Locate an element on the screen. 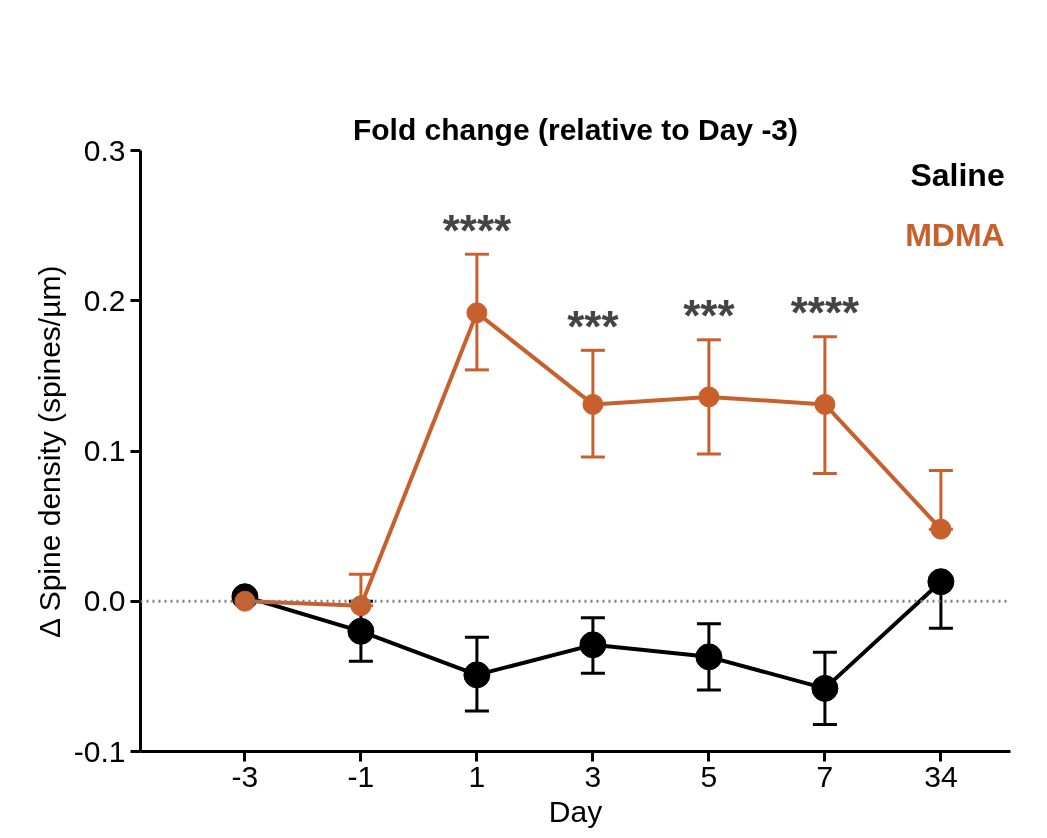  x-axis-title: Day is located at coordinates (575, 811).